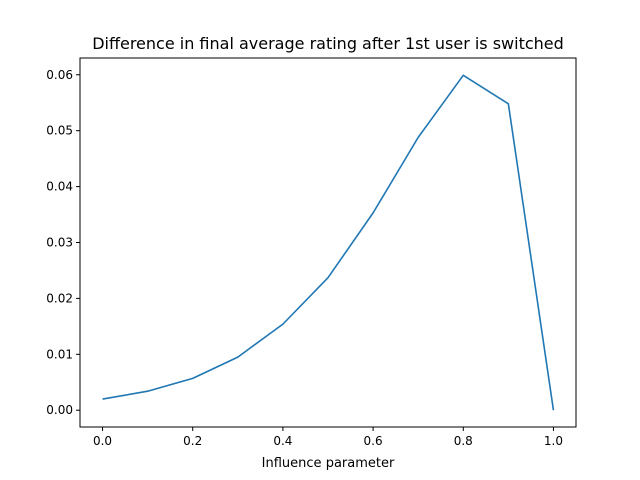 The image size is (640, 480). Describe the element at coordinates (59, 354) in the screenshot. I see `y-tick-label: 0.01` at that location.